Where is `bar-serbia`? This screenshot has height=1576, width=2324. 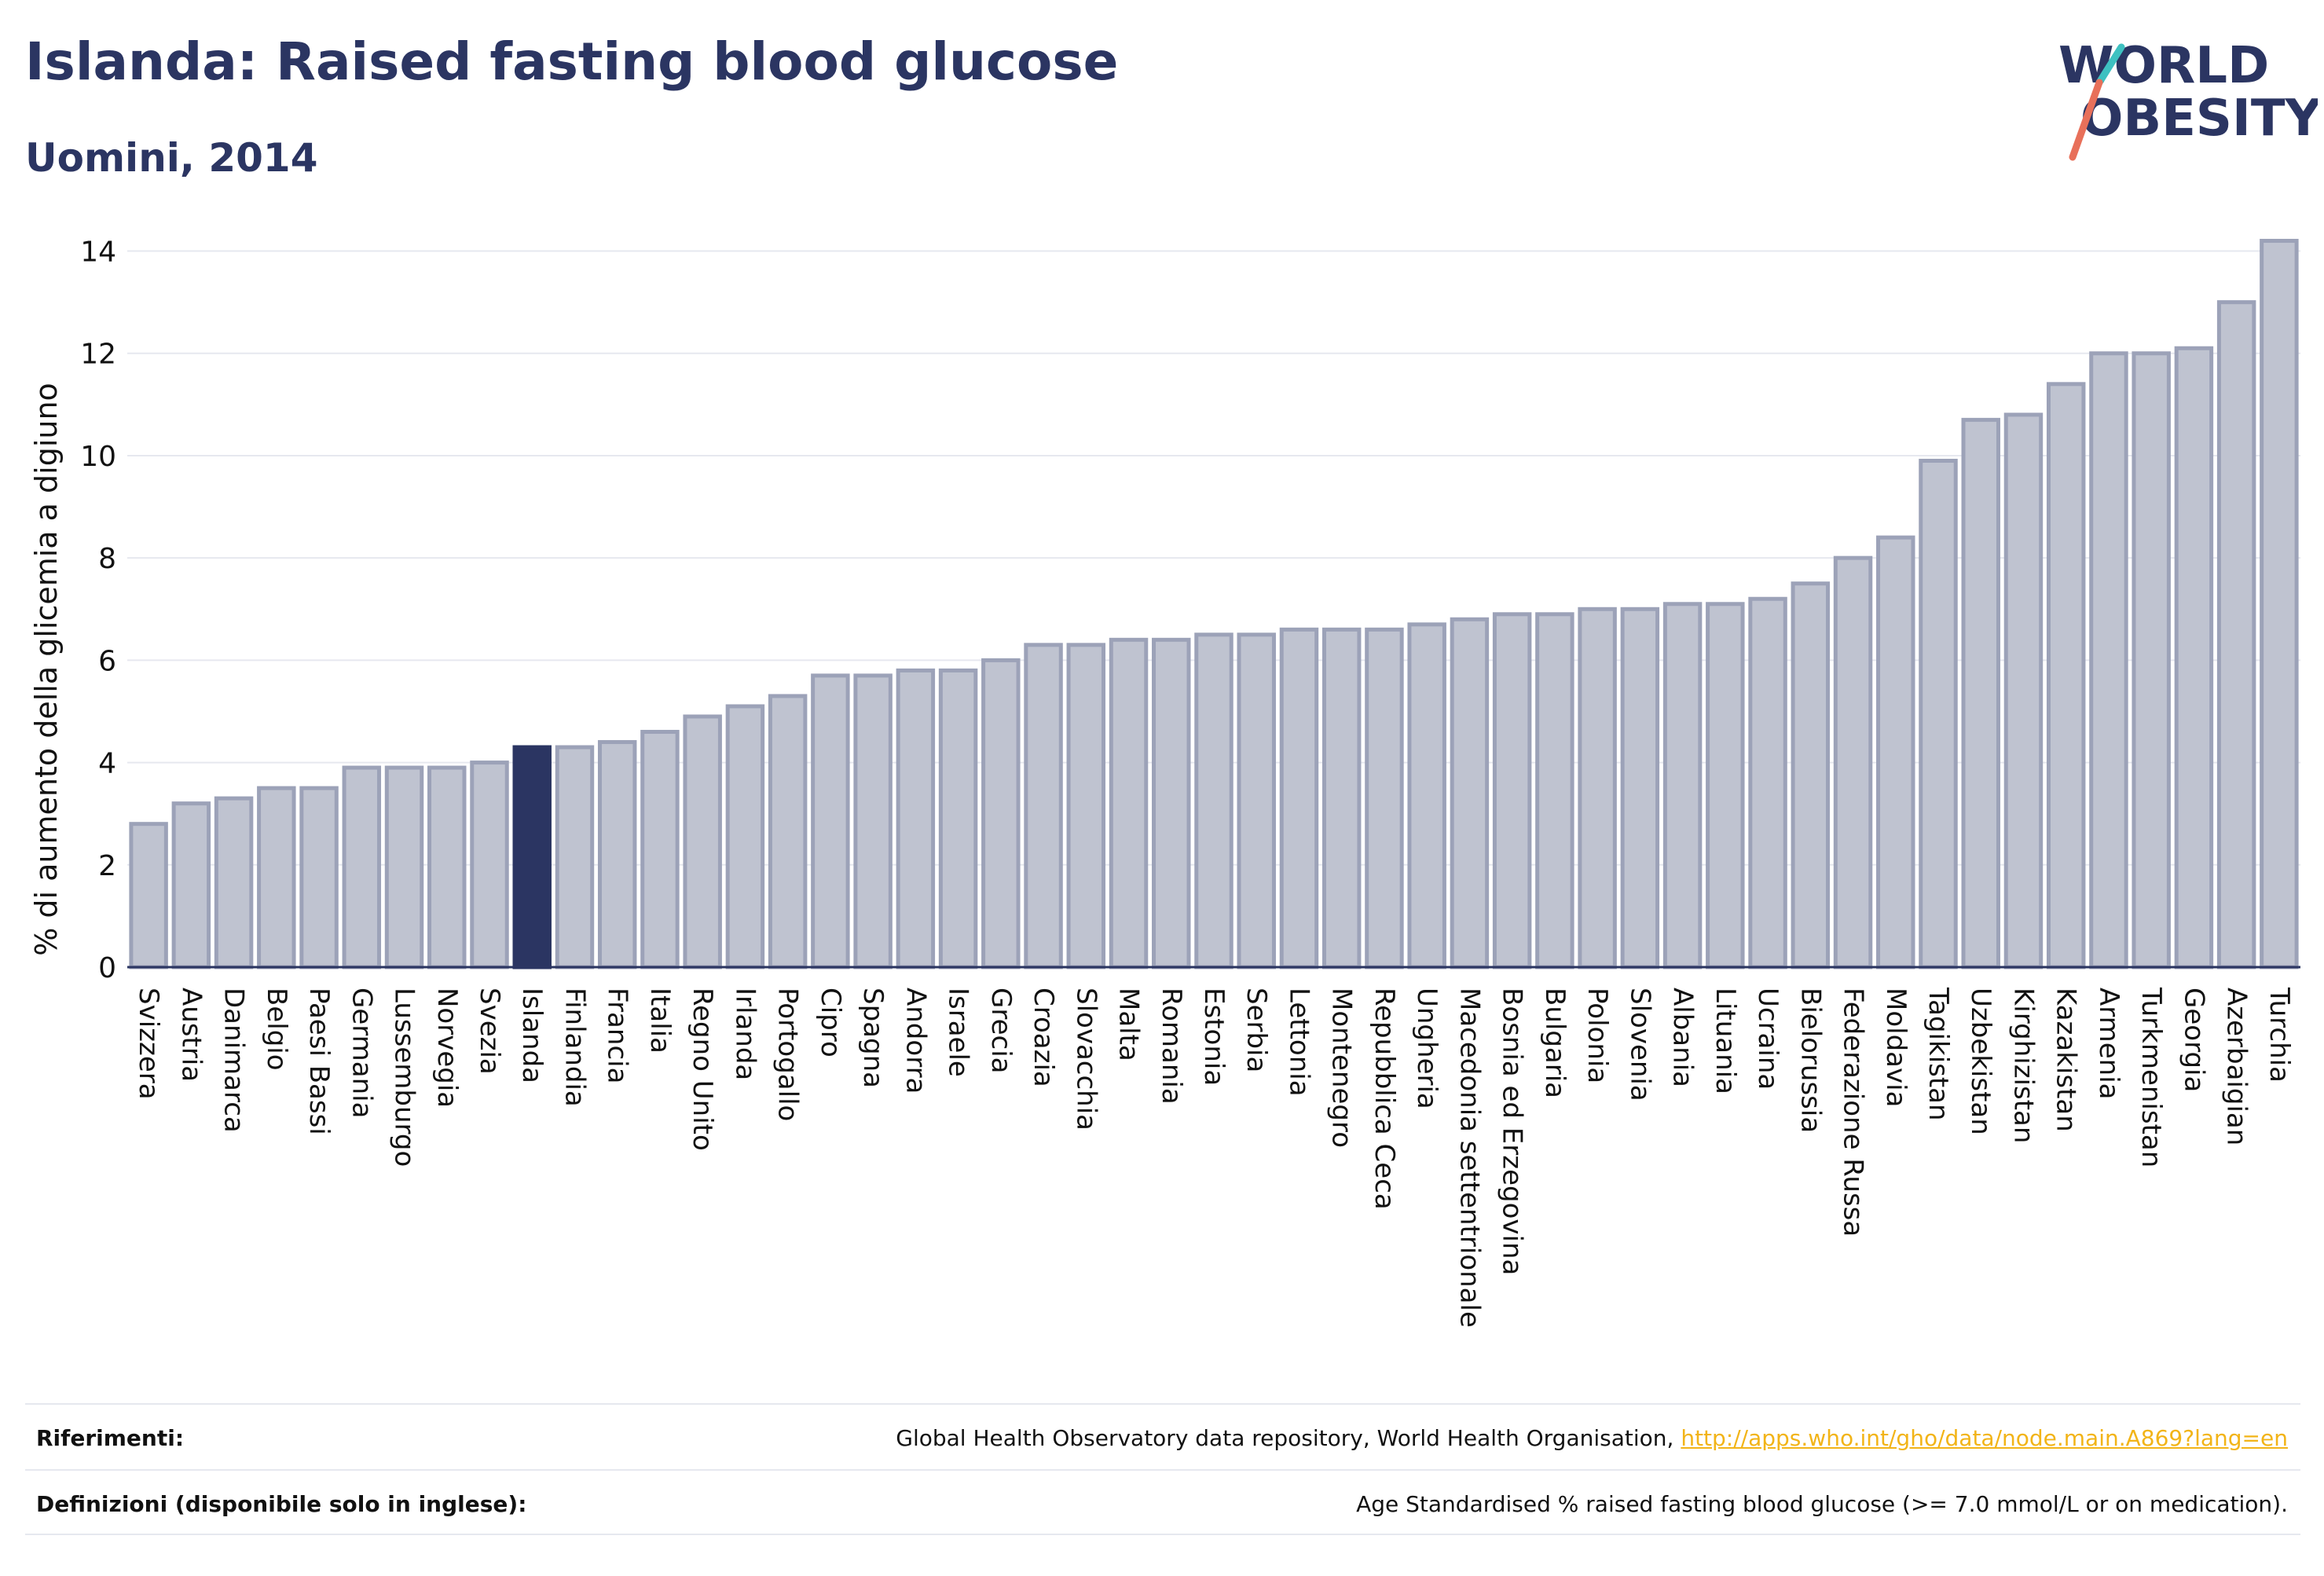 bar-serbia is located at coordinates (1256, 800).